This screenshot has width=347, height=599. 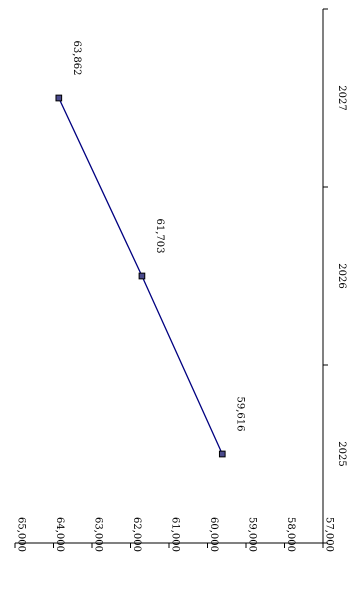 What do you see at coordinates (341, 275) in the screenshot?
I see `category-tick-label: 2026` at bounding box center [341, 275].